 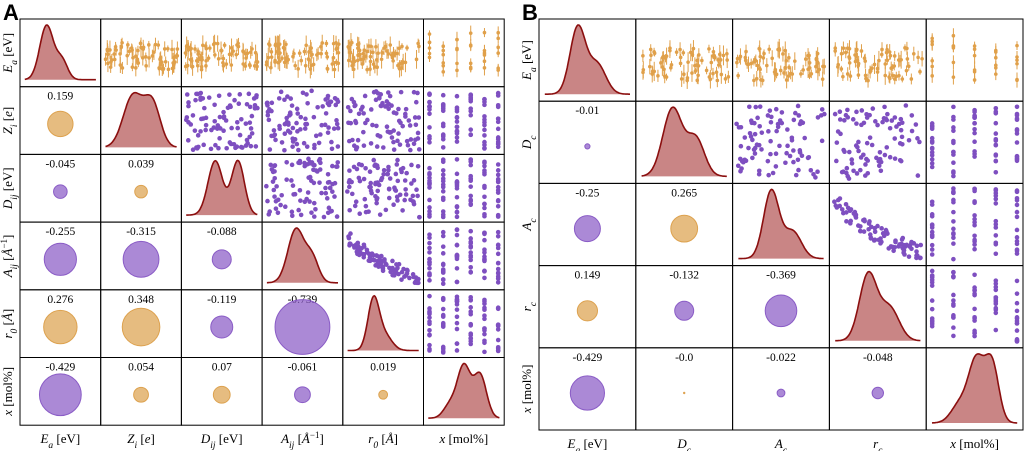 What do you see at coordinates (221, 188) in the screenshot?
I see `cell-r2-c2` at bounding box center [221, 188].